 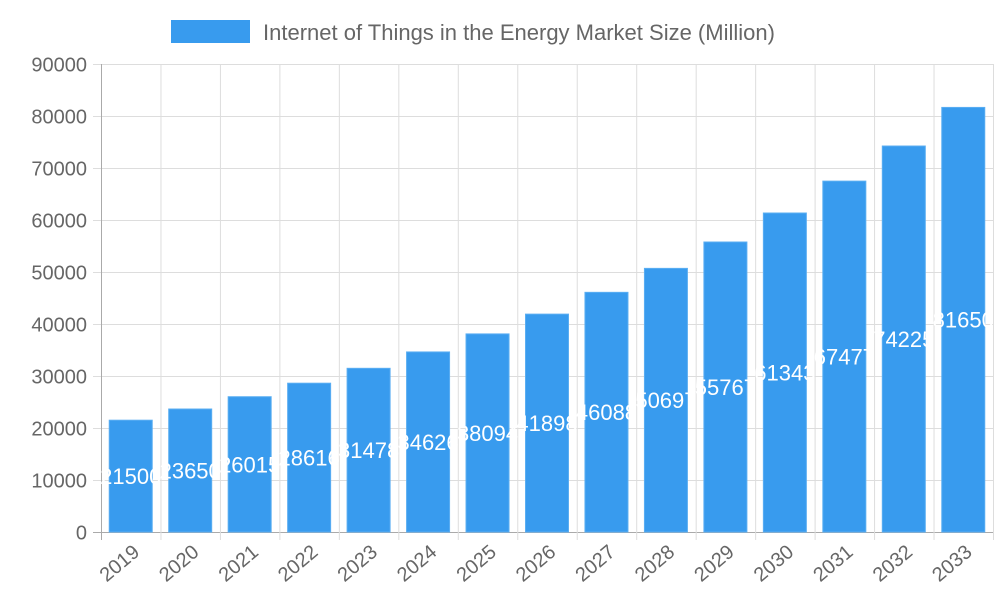 What do you see at coordinates (595, 563) in the screenshot?
I see `x-tick-label: 2027` at bounding box center [595, 563].